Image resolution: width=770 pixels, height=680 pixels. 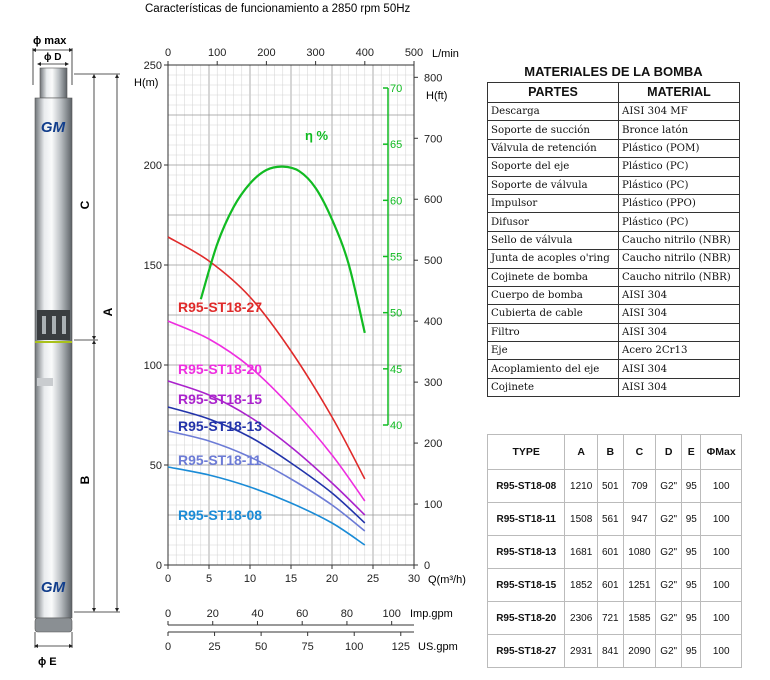 What do you see at coordinates (108, 311) in the screenshot?
I see `dim-a-label: A` at bounding box center [108, 311].